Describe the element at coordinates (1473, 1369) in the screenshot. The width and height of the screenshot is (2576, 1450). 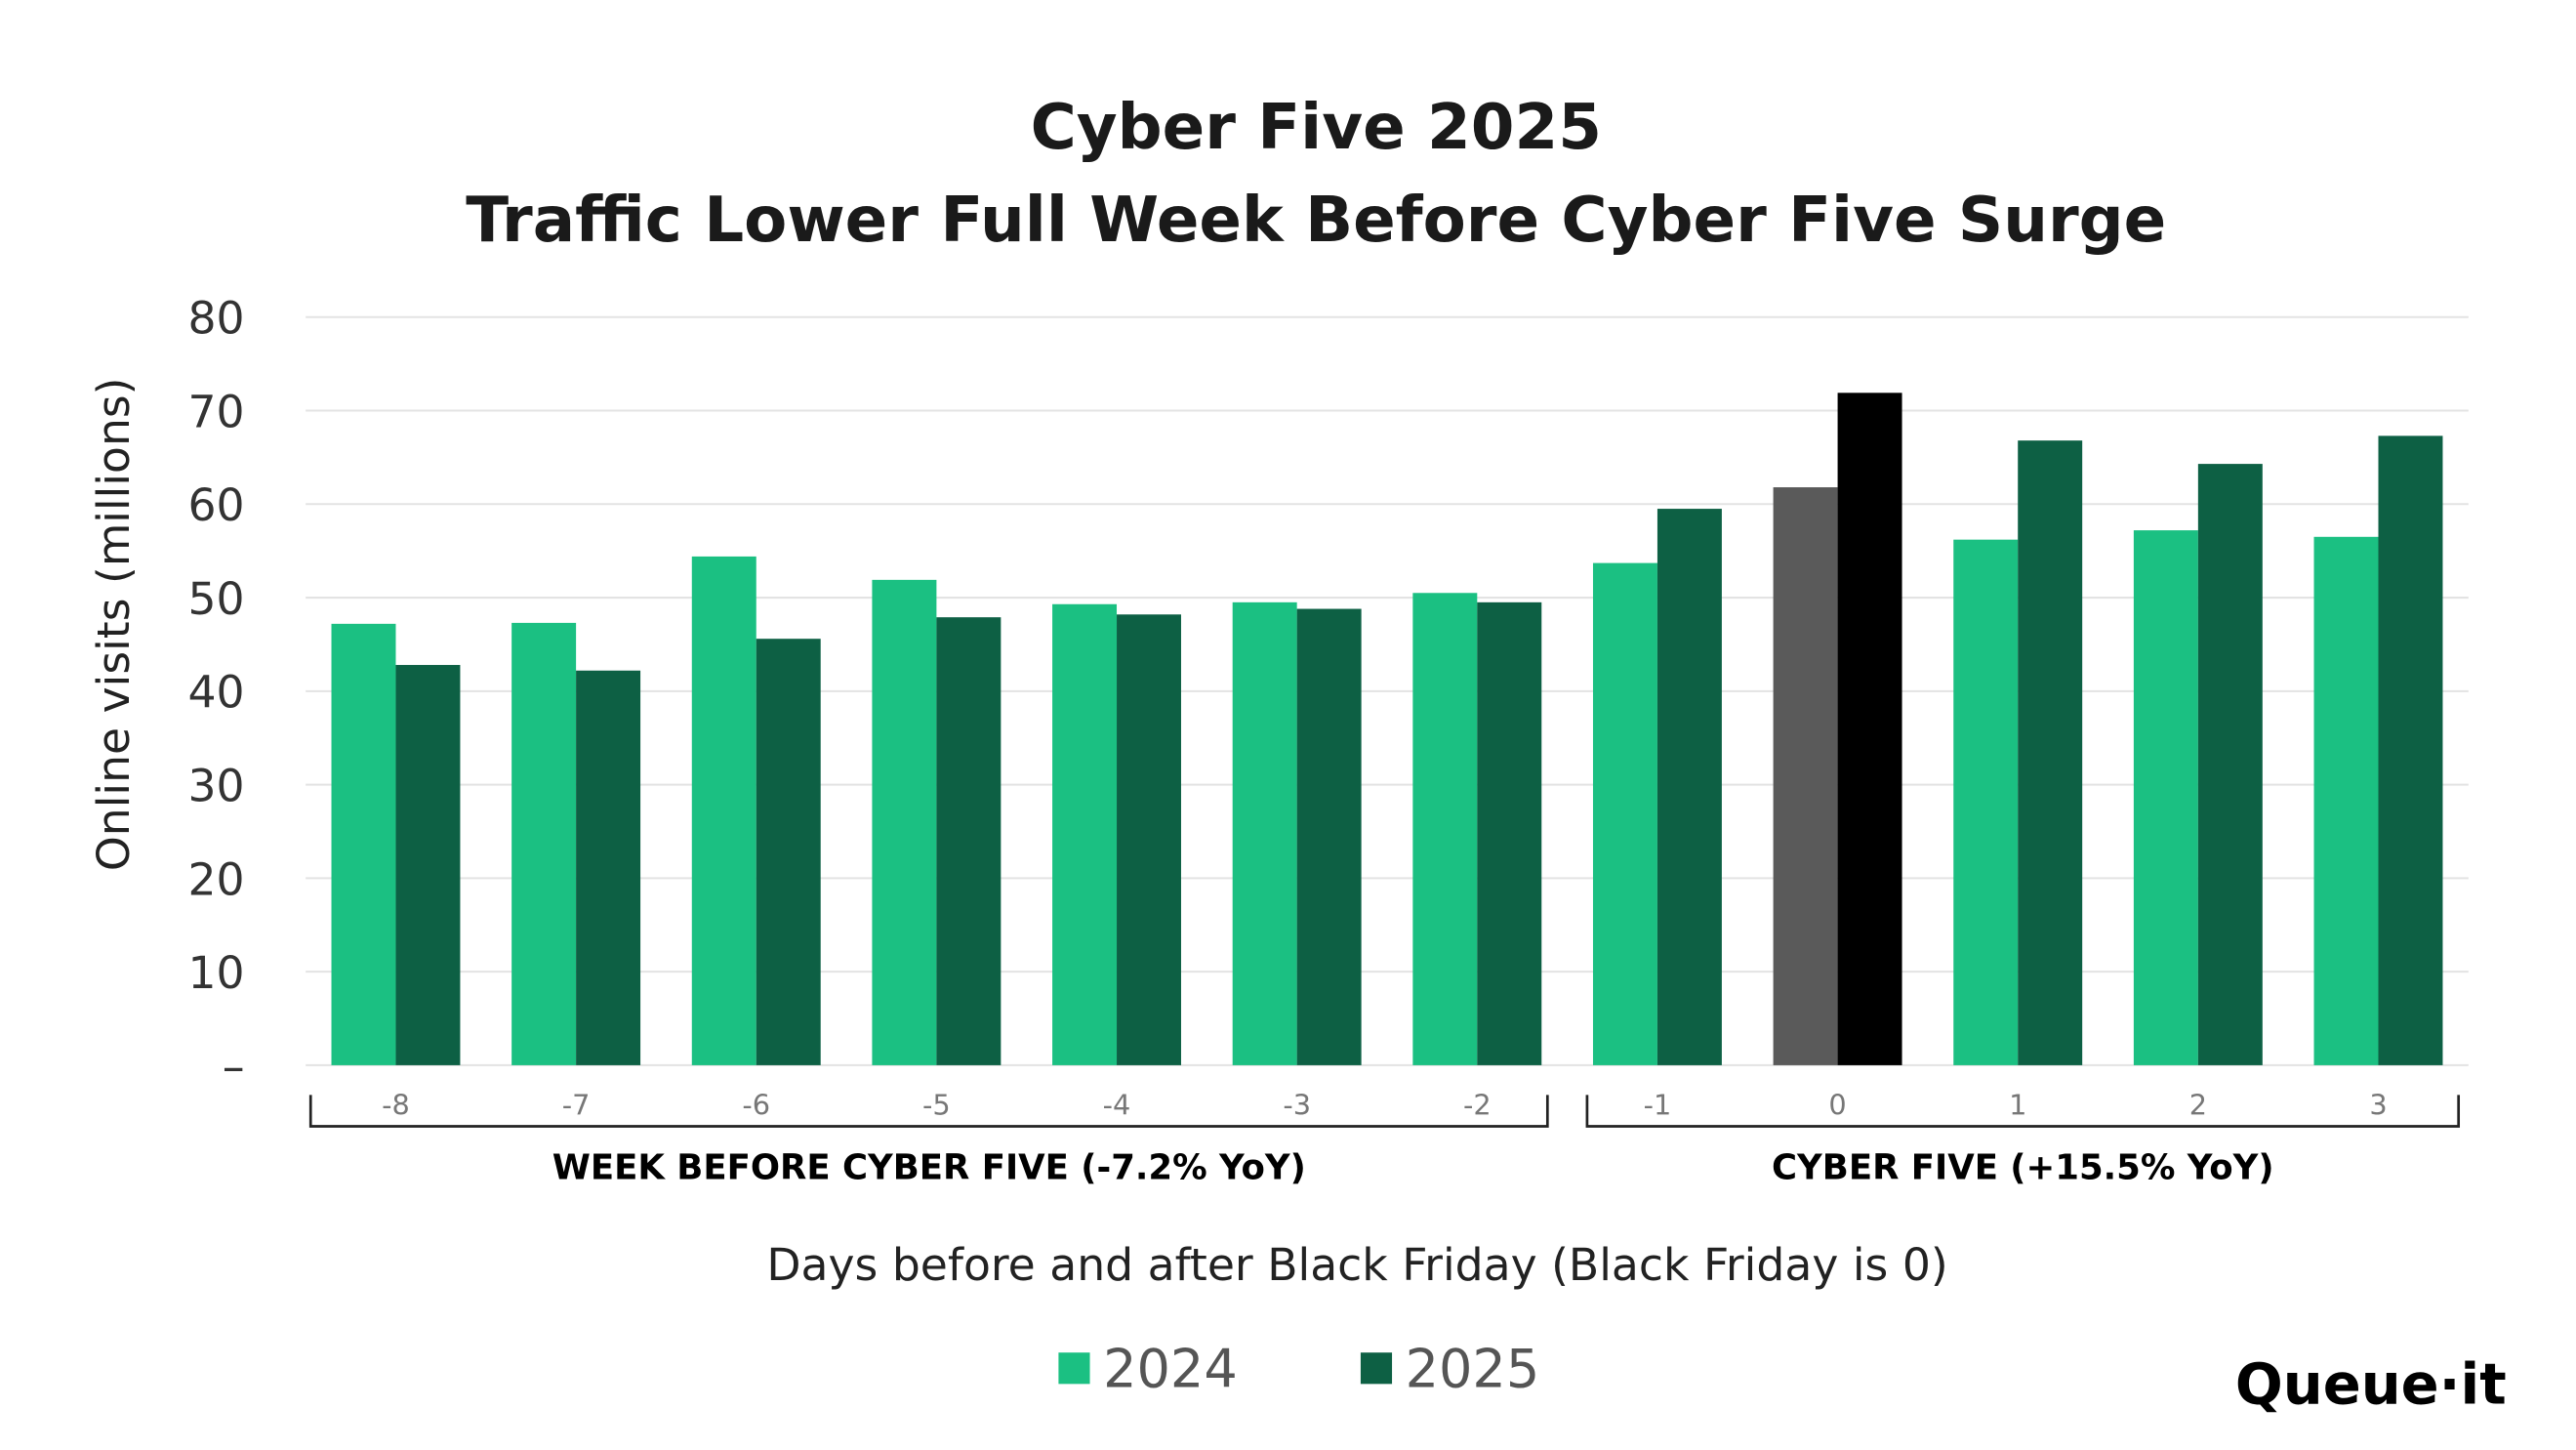
I see `legend-label-2025: 2025` at that location.